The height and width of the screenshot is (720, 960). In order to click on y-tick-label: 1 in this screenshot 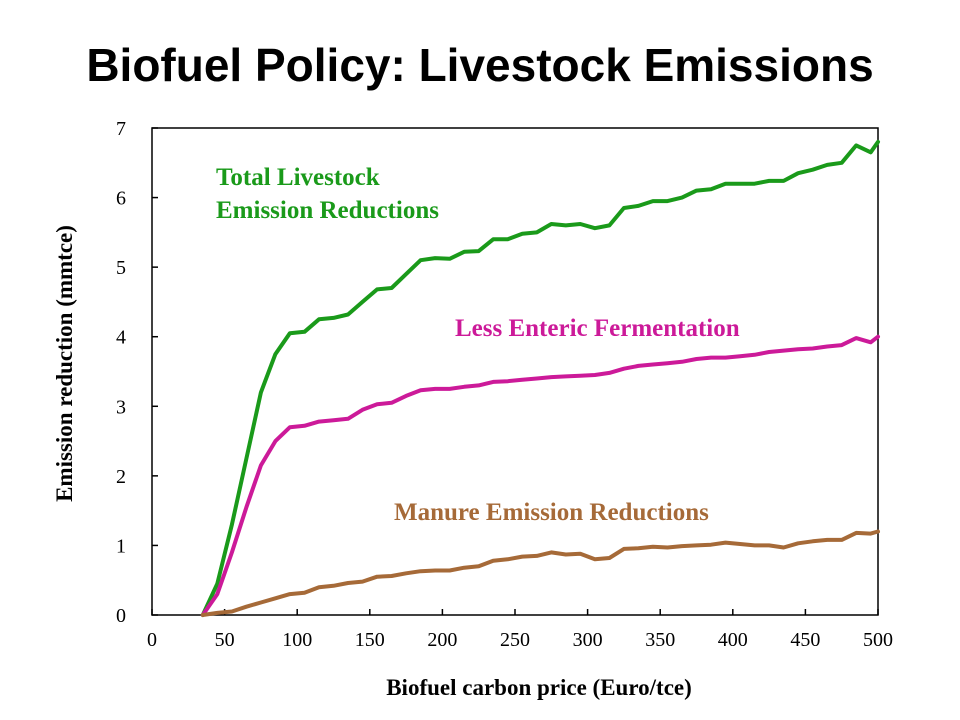, I will do `click(121, 546)`.